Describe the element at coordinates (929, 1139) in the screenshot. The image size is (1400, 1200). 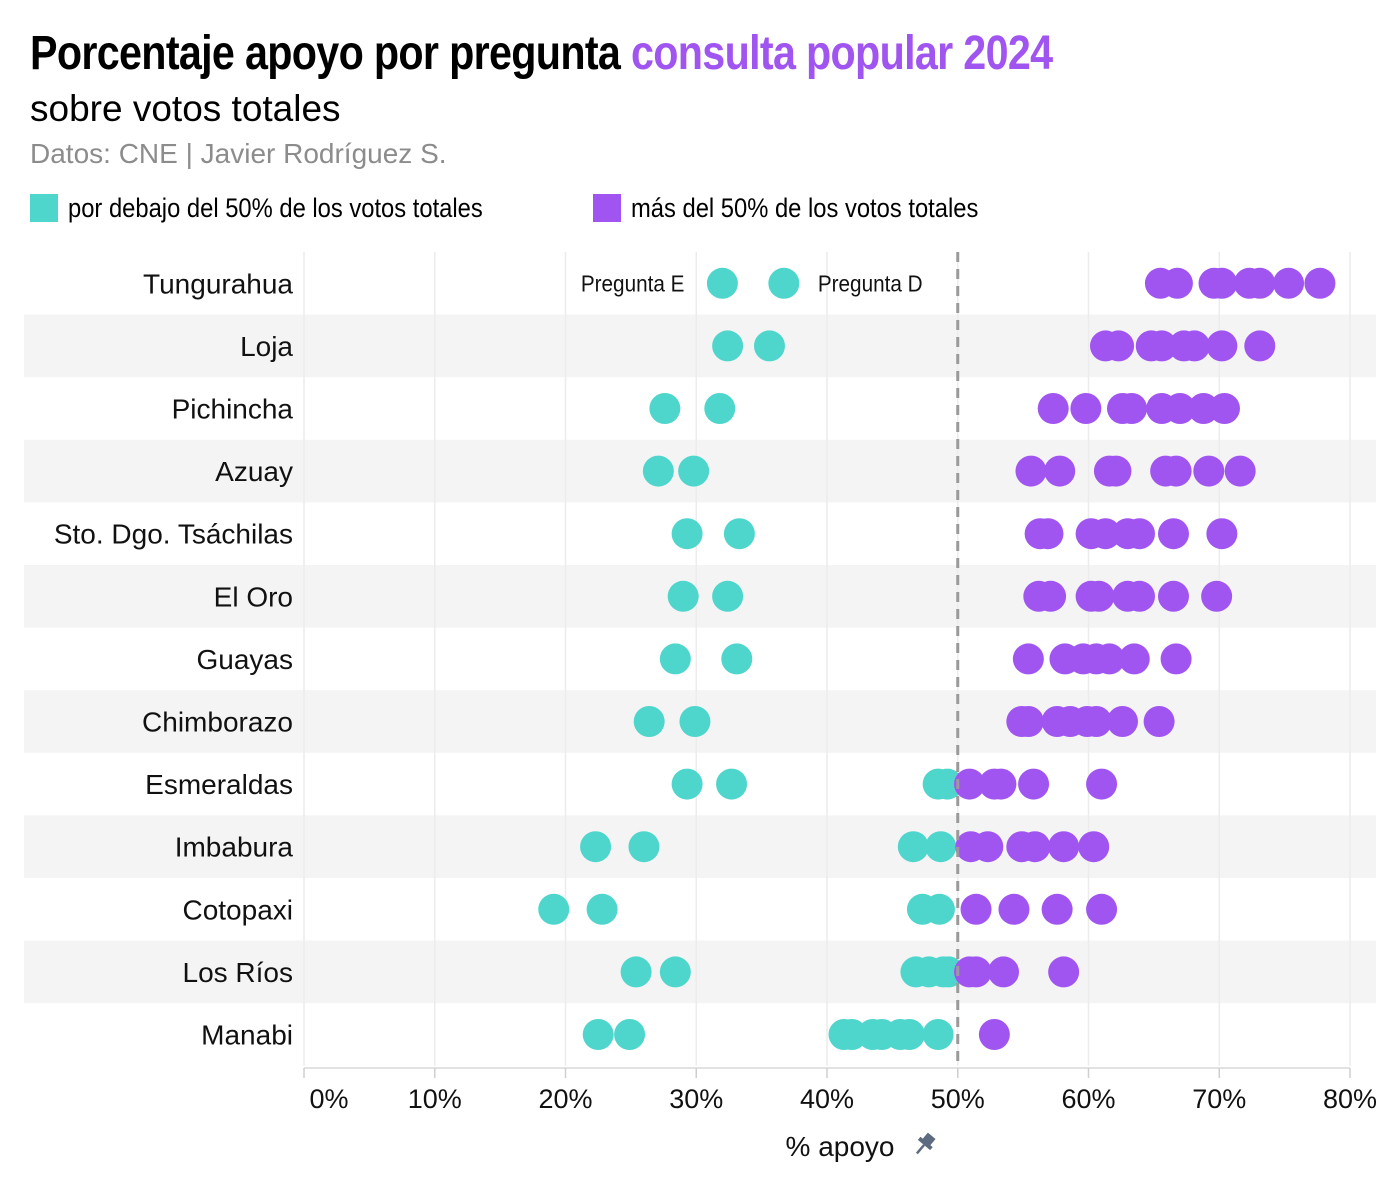
I see `pin-icon-head` at that location.